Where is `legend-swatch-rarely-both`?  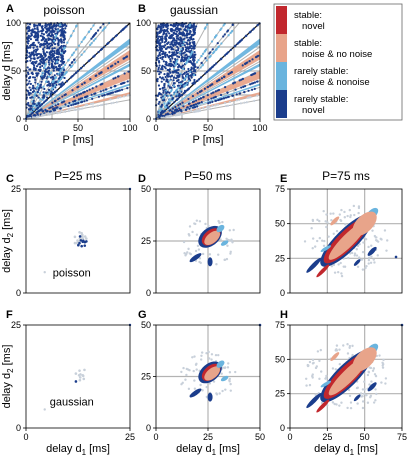
legend-swatch-rarely-both is located at coordinates (281, 76).